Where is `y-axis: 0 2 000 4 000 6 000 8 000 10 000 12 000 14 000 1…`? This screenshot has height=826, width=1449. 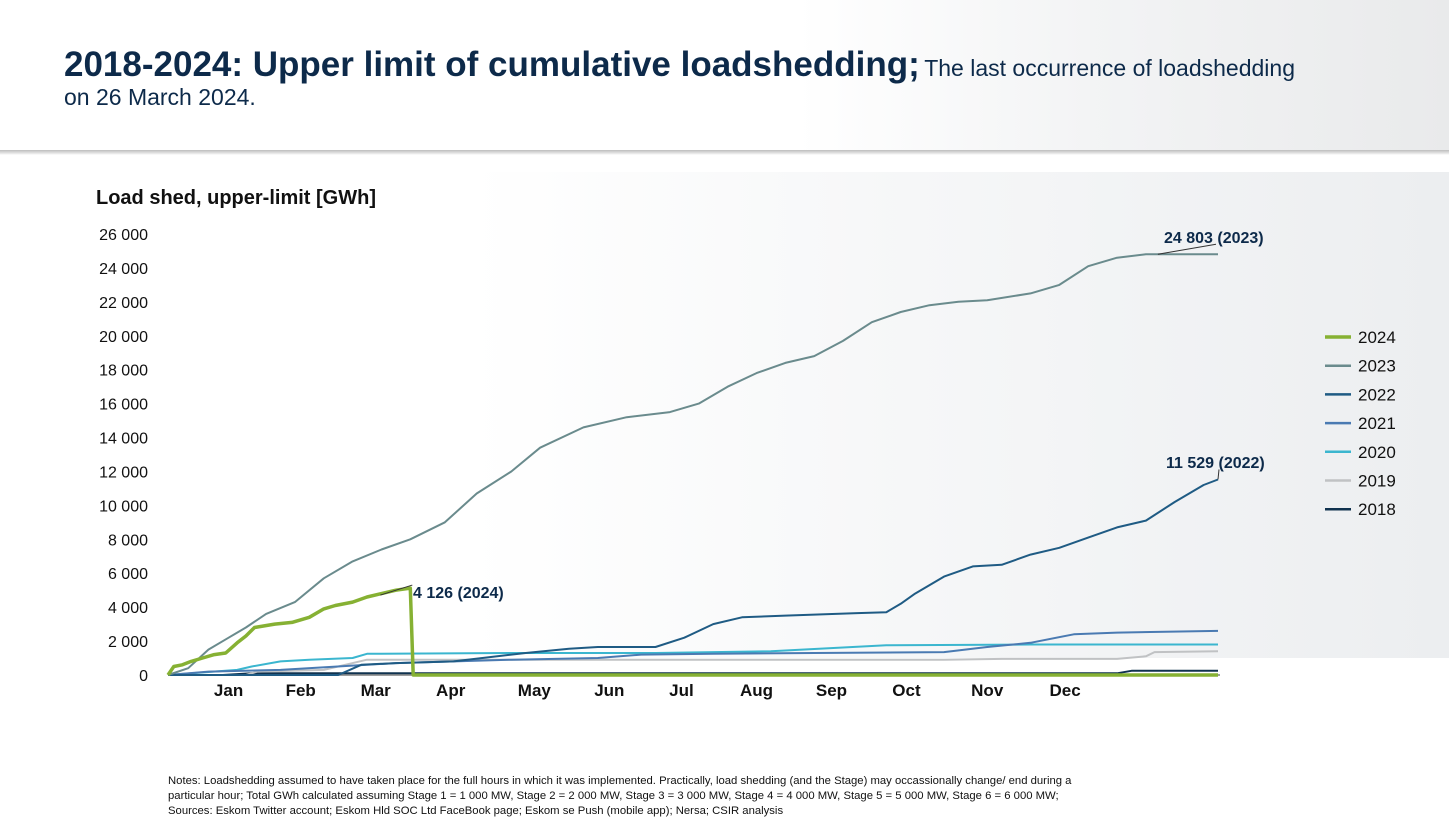
y-axis: 0 2 000 4 000 6 000 8 000 10 000 12 000 14 000 1… is located at coordinates (123, 456).